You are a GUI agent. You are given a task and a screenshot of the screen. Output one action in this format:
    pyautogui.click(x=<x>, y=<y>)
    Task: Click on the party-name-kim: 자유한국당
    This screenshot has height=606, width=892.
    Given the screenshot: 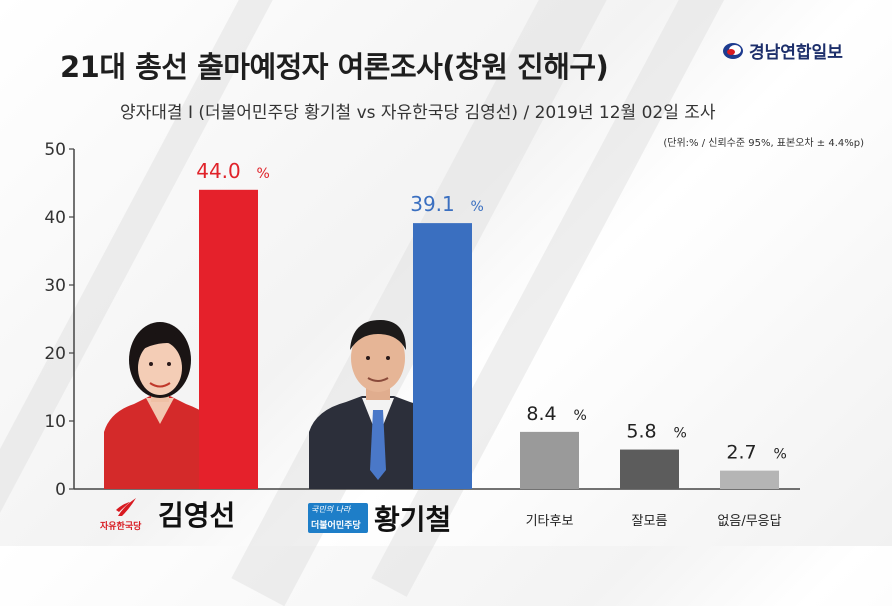 What is the action you would take?
    pyautogui.click(x=121, y=527)
    